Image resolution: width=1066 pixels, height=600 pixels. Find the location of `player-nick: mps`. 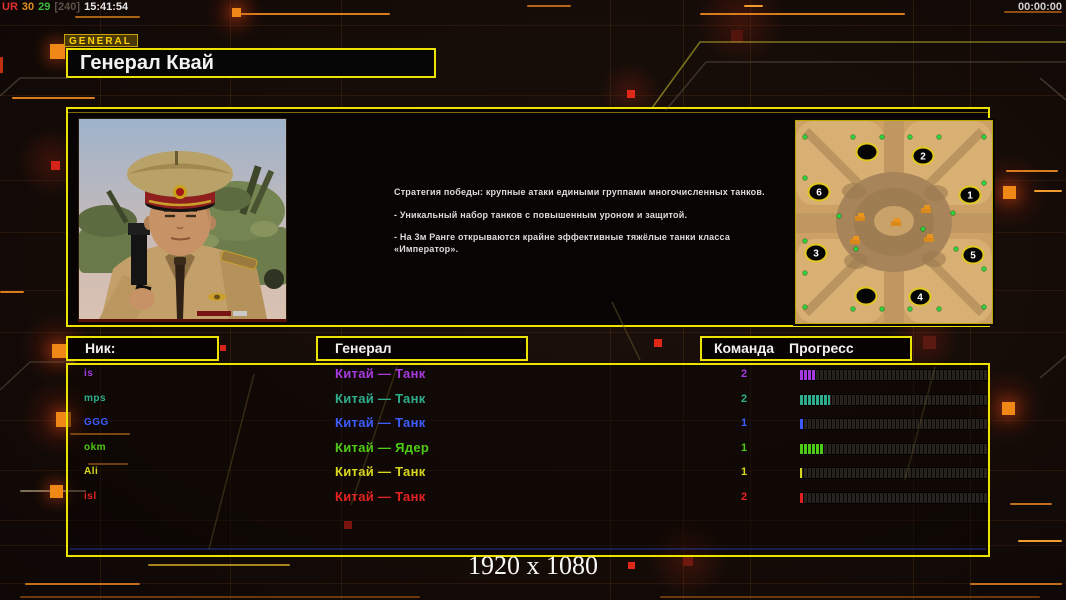

player-nick: mps is located at coordinates (95, 398).